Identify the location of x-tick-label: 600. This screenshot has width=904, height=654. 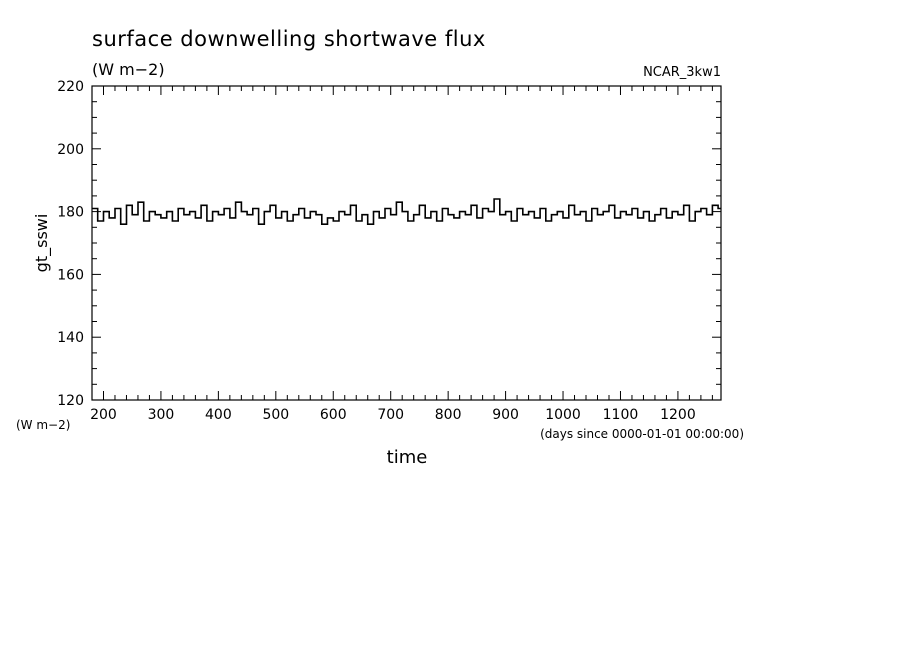
(333, 415).